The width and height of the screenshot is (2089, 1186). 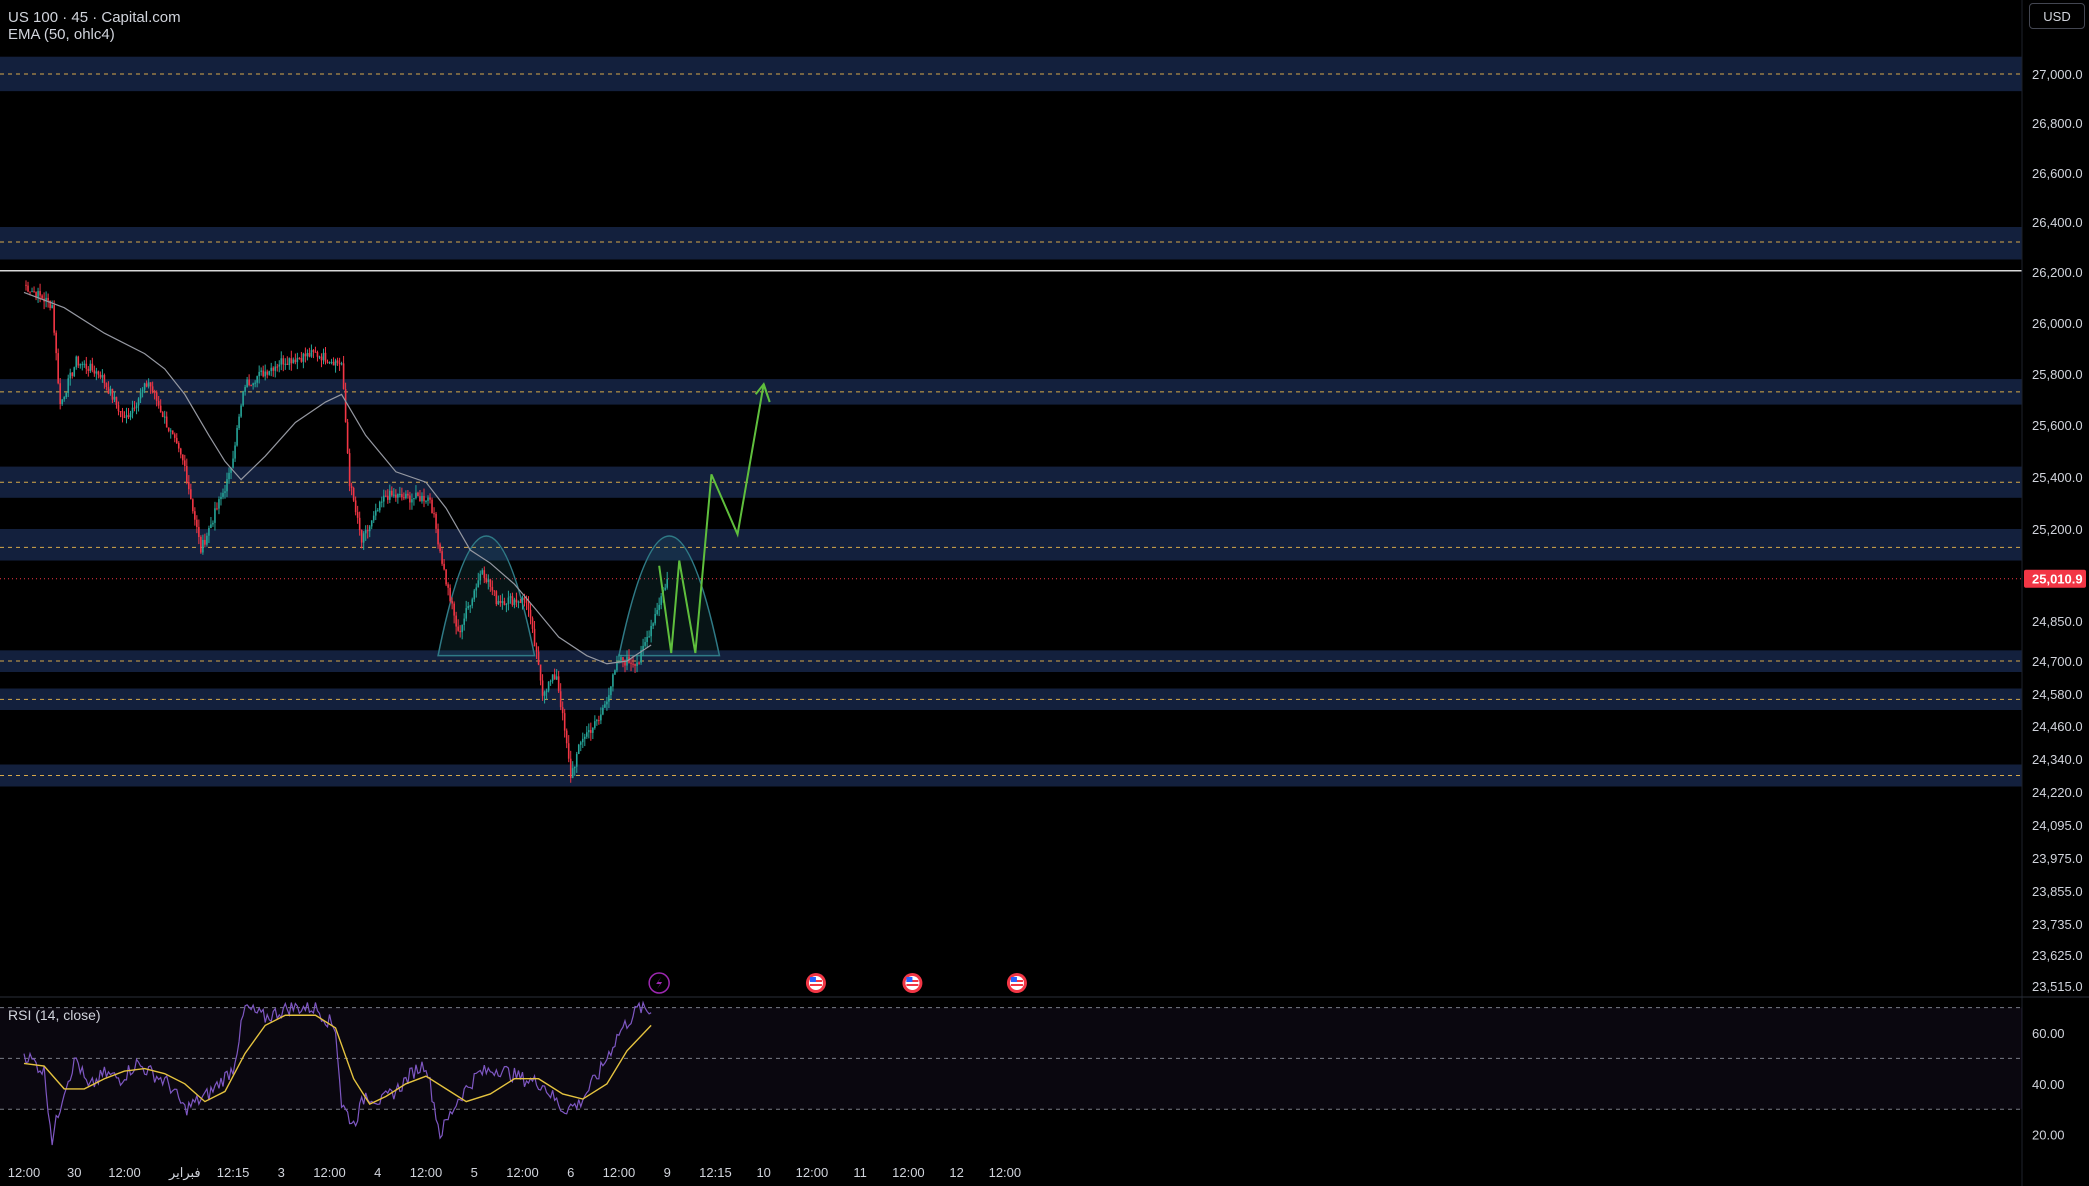 I want to click on last-price-tag, so click(x=2055, y=578).